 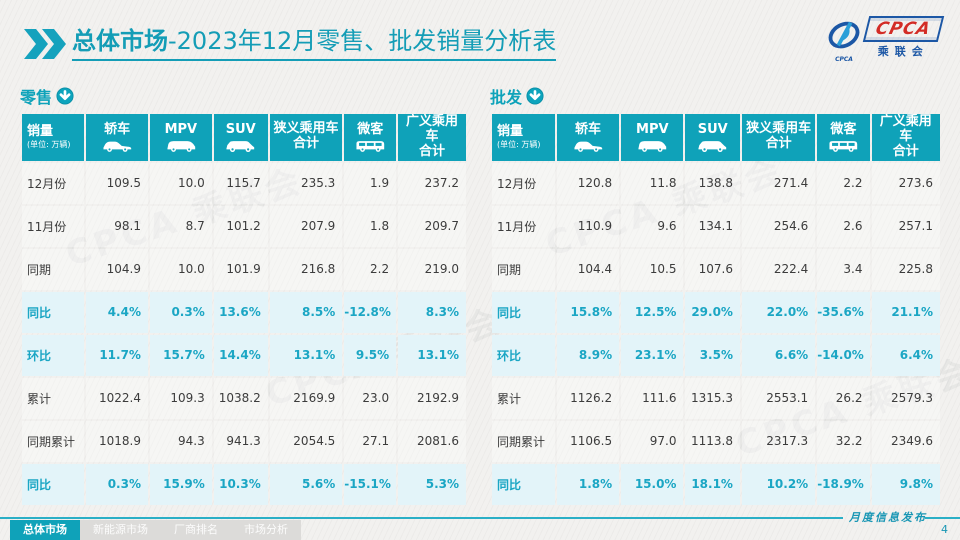 What do you see at coordinates (588, 183) in the screenshot?
I see `table-cell: 120.8` at bounding box center [588, 183].